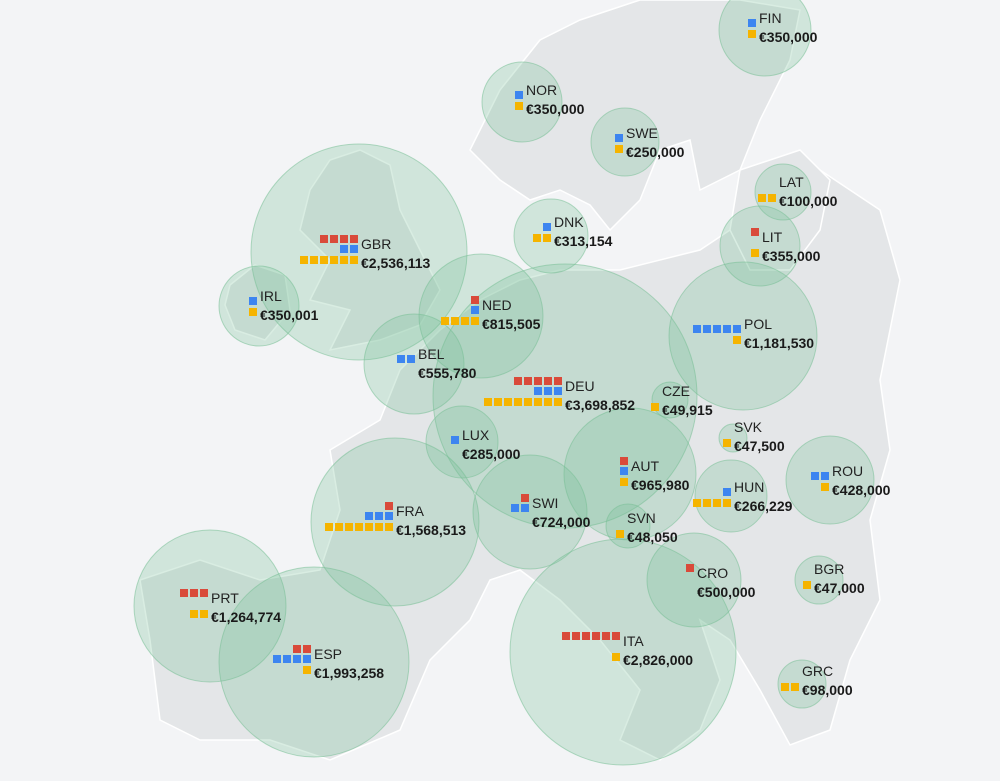 This screenshot has width=1000, height=781. I want to click on funding-amount: €355,000, so click(791, 256).